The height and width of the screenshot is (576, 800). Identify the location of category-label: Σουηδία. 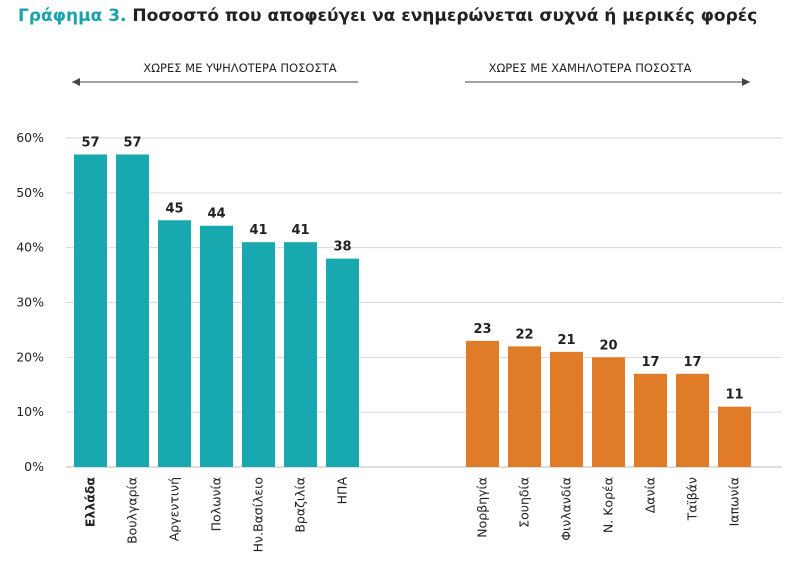
(524, 502).